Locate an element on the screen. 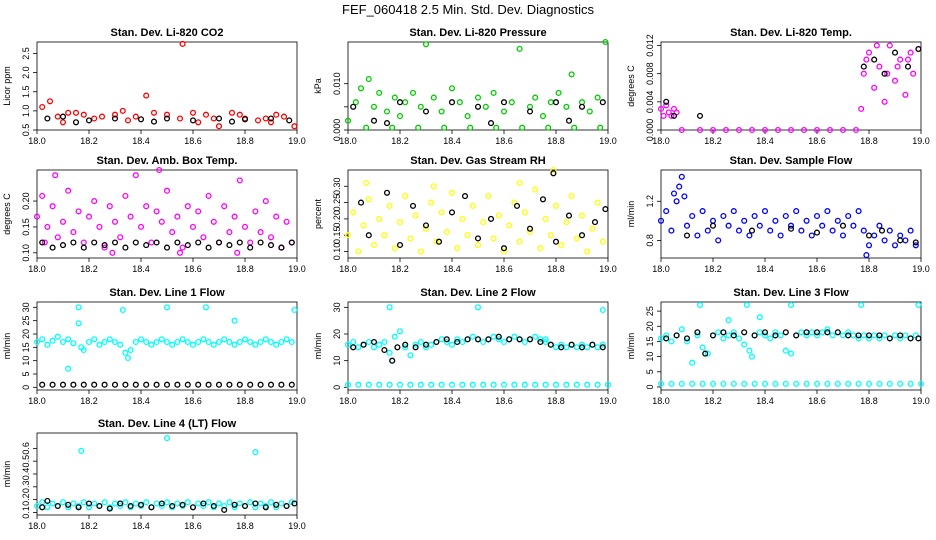 The width and height of the screenshot is (936, 540). chart-title: Stan. Dev. Li-820 CO2 is located at coordinates (167, 33).